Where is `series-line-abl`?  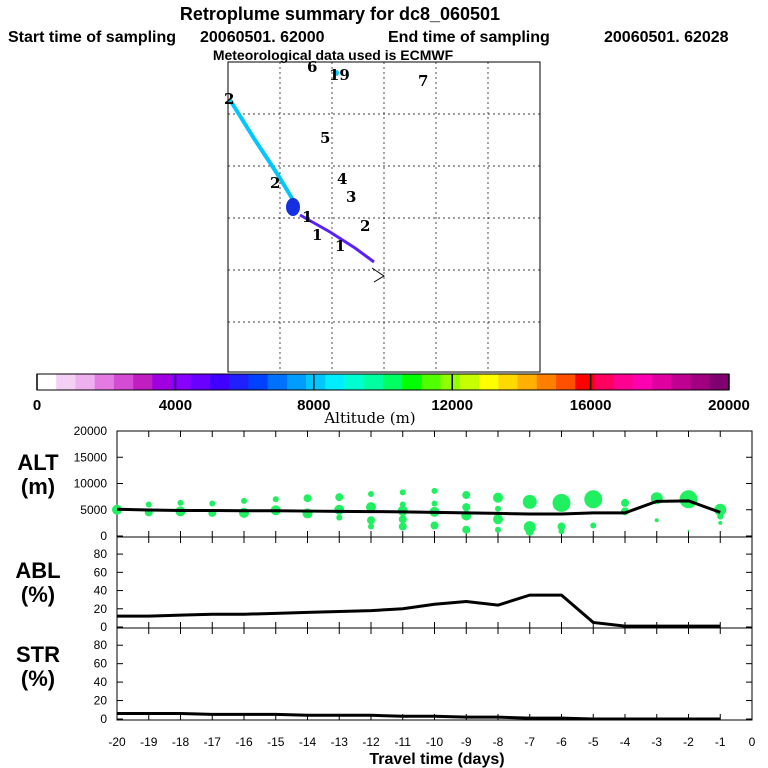
series-line-abl is located at coordinates (419, 610).